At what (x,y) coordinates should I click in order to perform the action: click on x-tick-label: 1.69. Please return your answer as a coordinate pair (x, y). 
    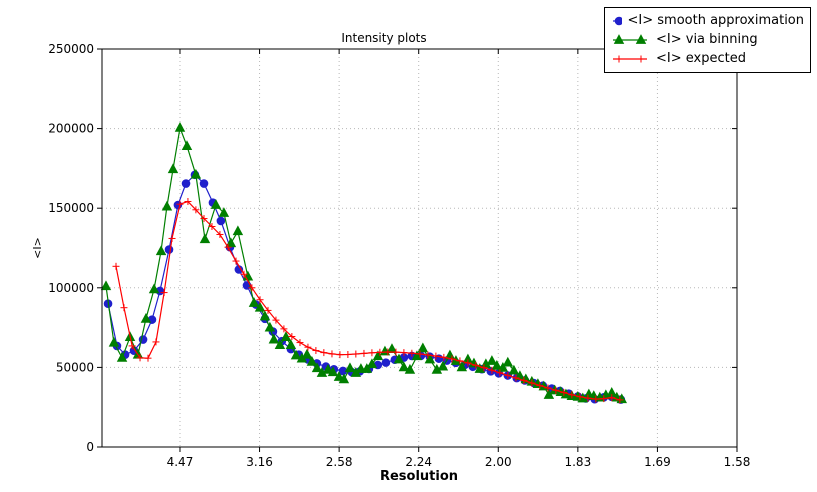
    Looking at the image, I should click on (657, 462).